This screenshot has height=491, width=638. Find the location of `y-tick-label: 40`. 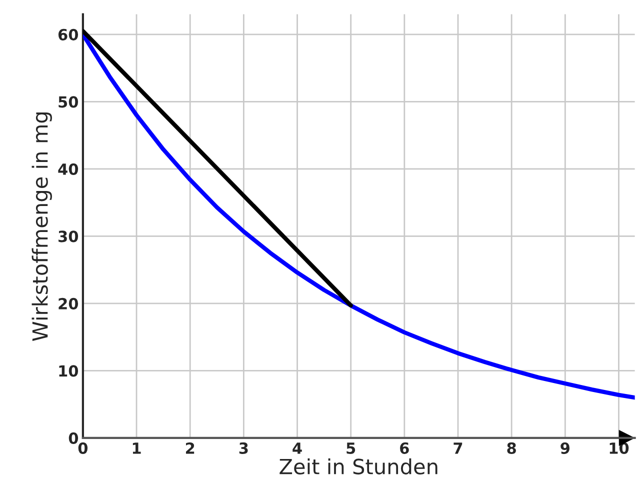

y-tick-label: 40 is located at coordinates (68, 169).